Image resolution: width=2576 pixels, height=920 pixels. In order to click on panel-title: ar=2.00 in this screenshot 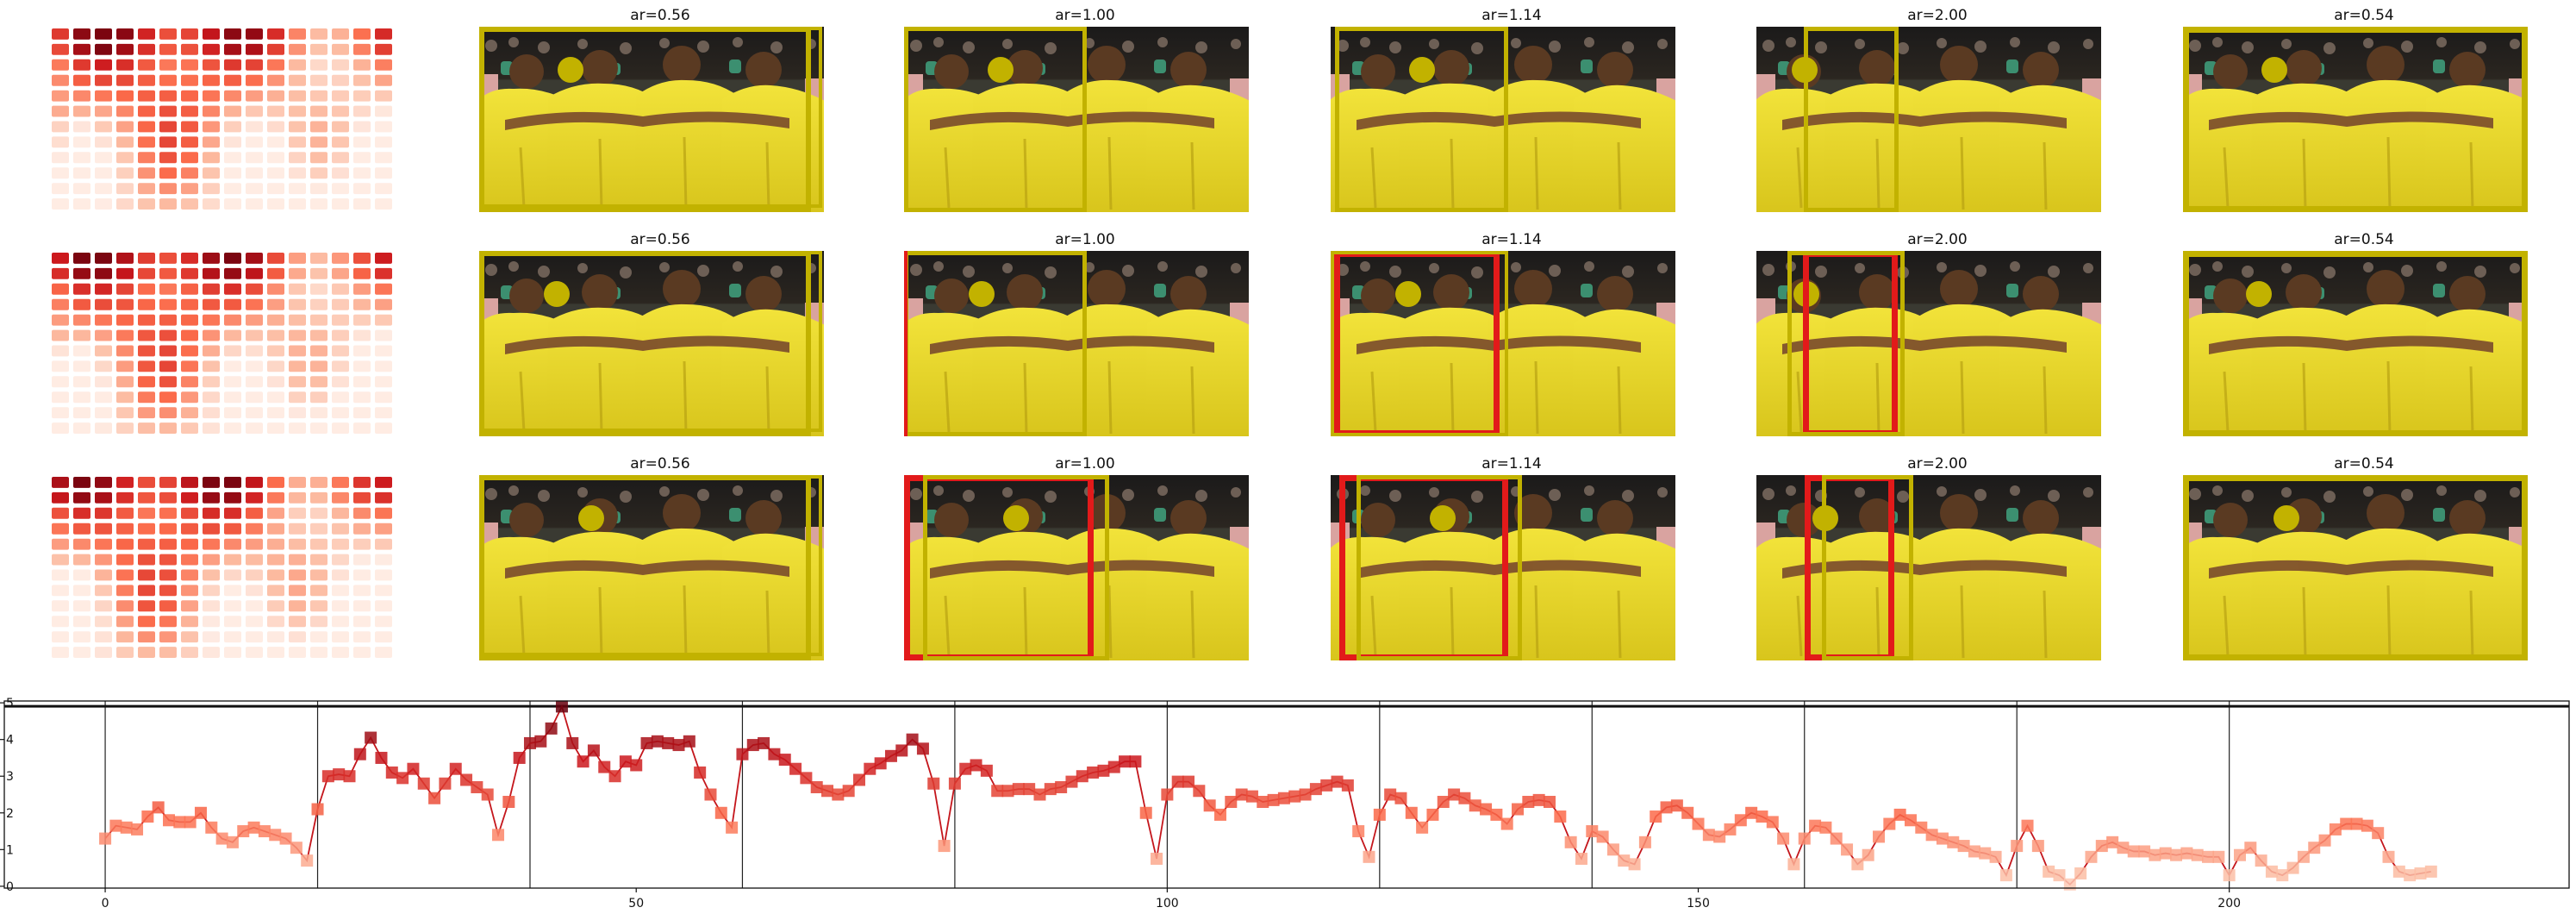, I will do `click(1937, 15)`.